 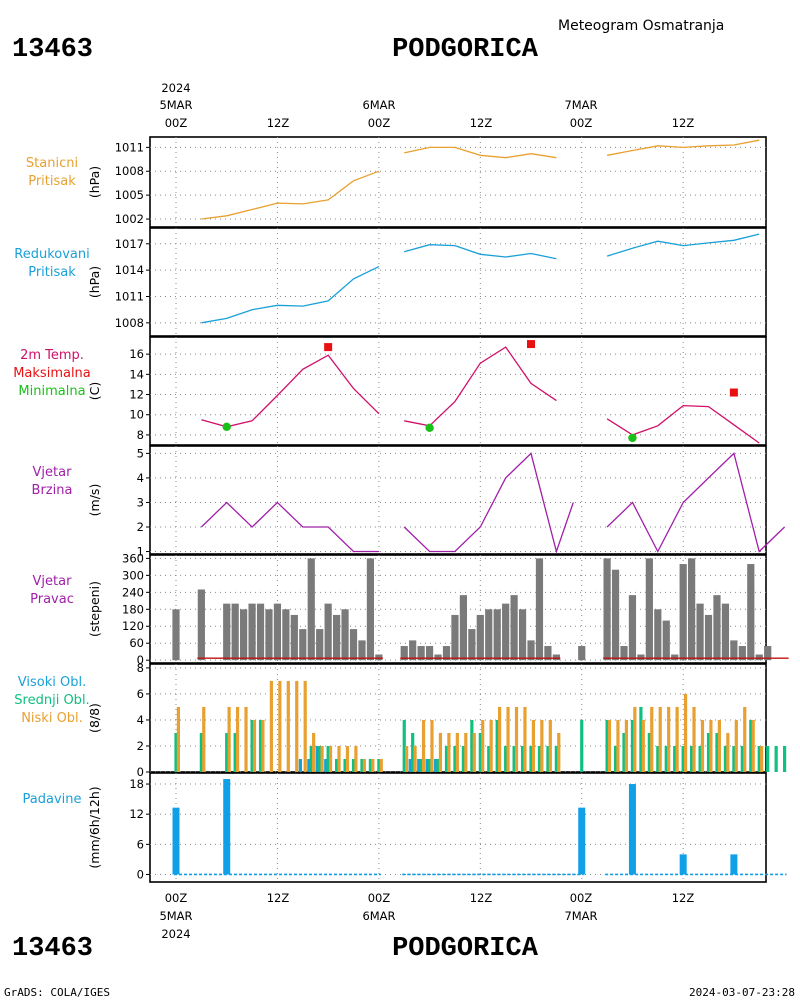 I want to click on precipitation-panel, so click(x=466, y=827).